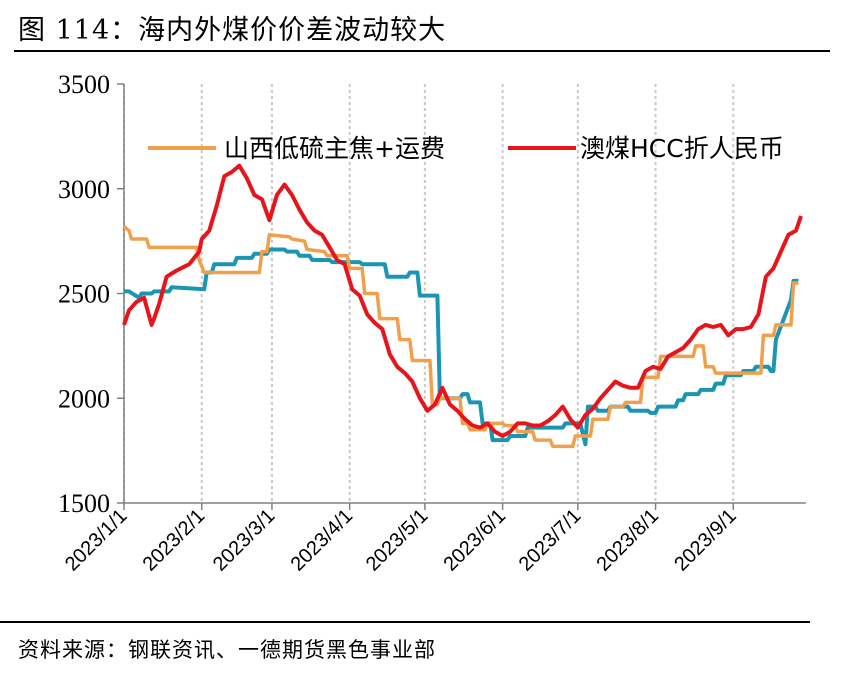  Describe the element at coordinates (232, 30) in the screenshot. I see `figure-title: 图 114：海内外煤价价差波动较大` at that location.